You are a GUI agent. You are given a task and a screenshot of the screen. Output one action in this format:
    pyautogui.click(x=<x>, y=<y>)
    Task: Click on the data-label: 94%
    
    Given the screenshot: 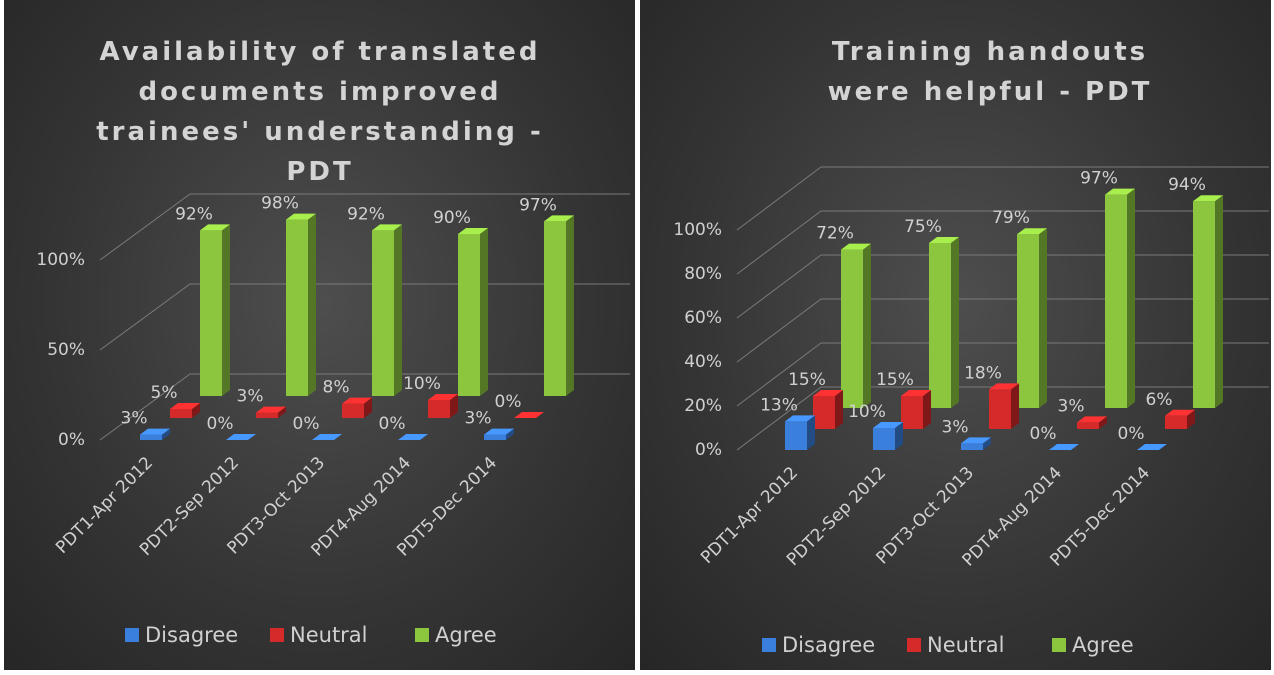 What is the action you would take?
    pyautogui.click(x=1187, y=185)
    